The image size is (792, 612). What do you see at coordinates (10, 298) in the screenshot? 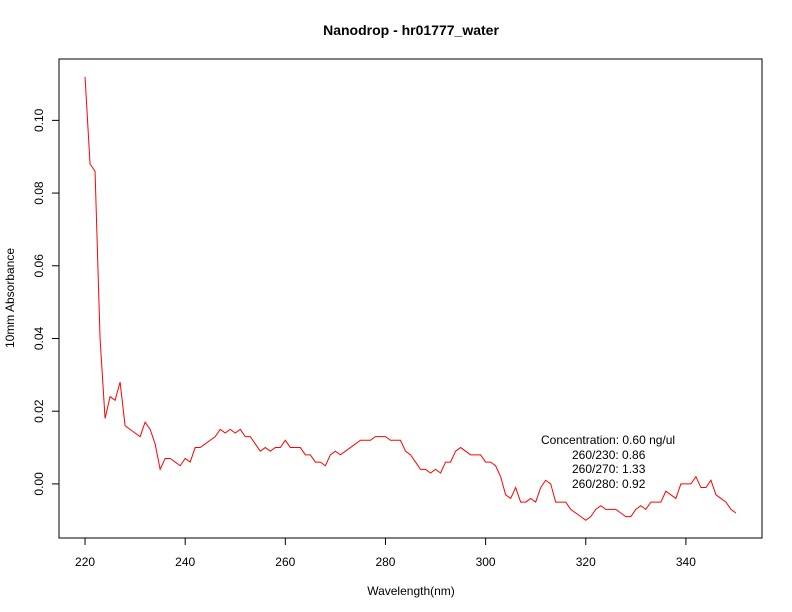
I see `y-axis-label: 10mm Absorbance` at bounding box center [10, 298].